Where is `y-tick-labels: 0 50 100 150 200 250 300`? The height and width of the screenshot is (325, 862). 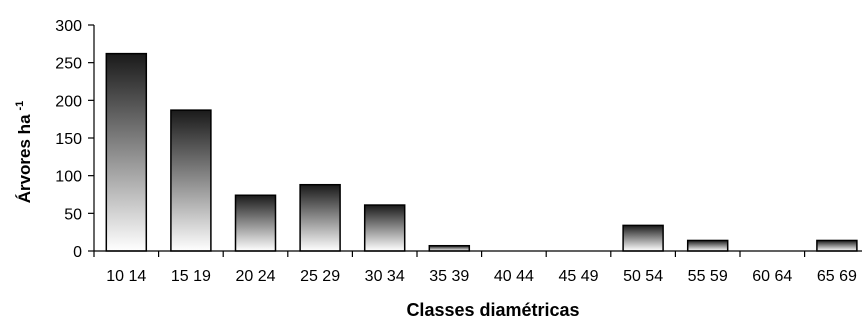
y-tick-labels: 0 50 100 150 200 250 300 is located at coordinates (68, 139).